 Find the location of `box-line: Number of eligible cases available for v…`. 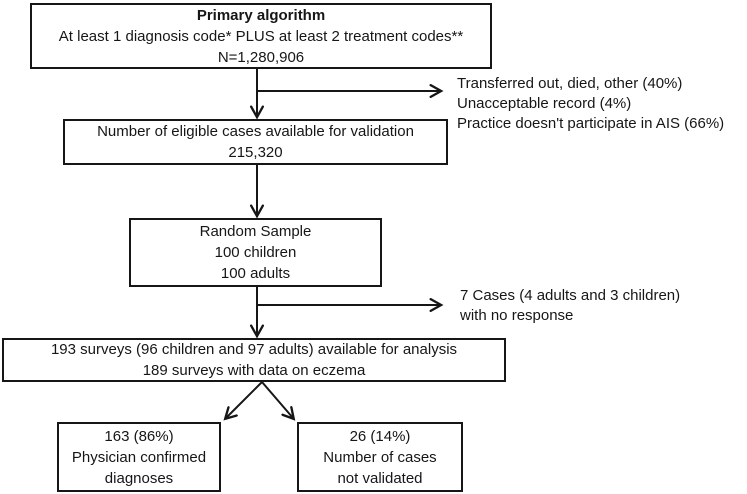

box-line: Number of eligible cases available for v… is located at coordinates (255, 131).